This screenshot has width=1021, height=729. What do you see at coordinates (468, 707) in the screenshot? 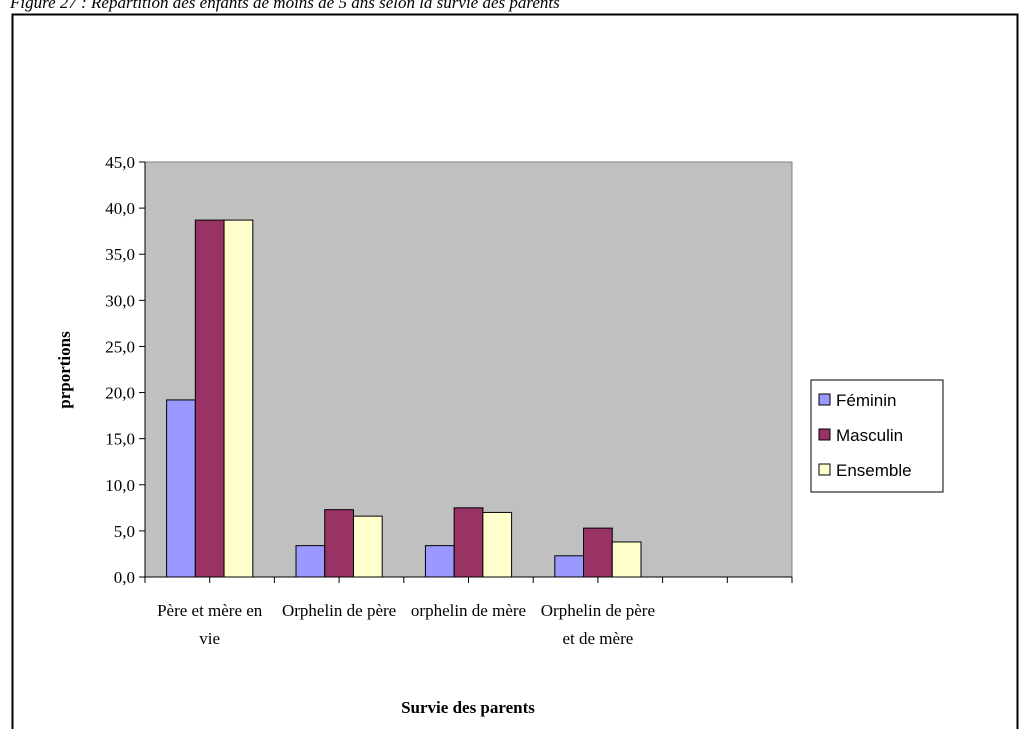
I see `x-axis-label: Survie des parents` at bounding box center [468, 707].